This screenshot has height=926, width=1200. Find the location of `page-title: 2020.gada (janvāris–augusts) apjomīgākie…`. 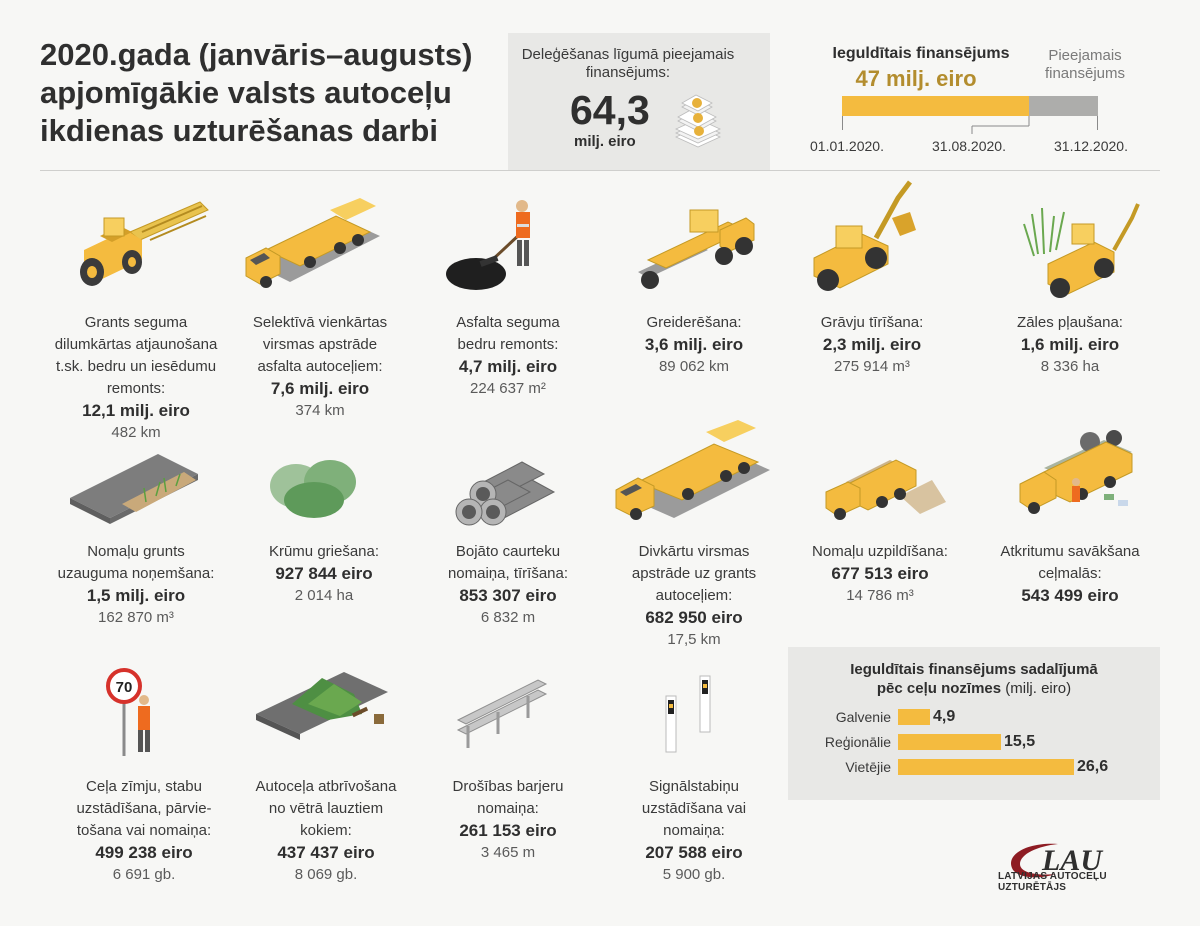

page-title: 2020.gada (janvāris–augusts) apjomīgākie… is located at coordinates (256, 92).